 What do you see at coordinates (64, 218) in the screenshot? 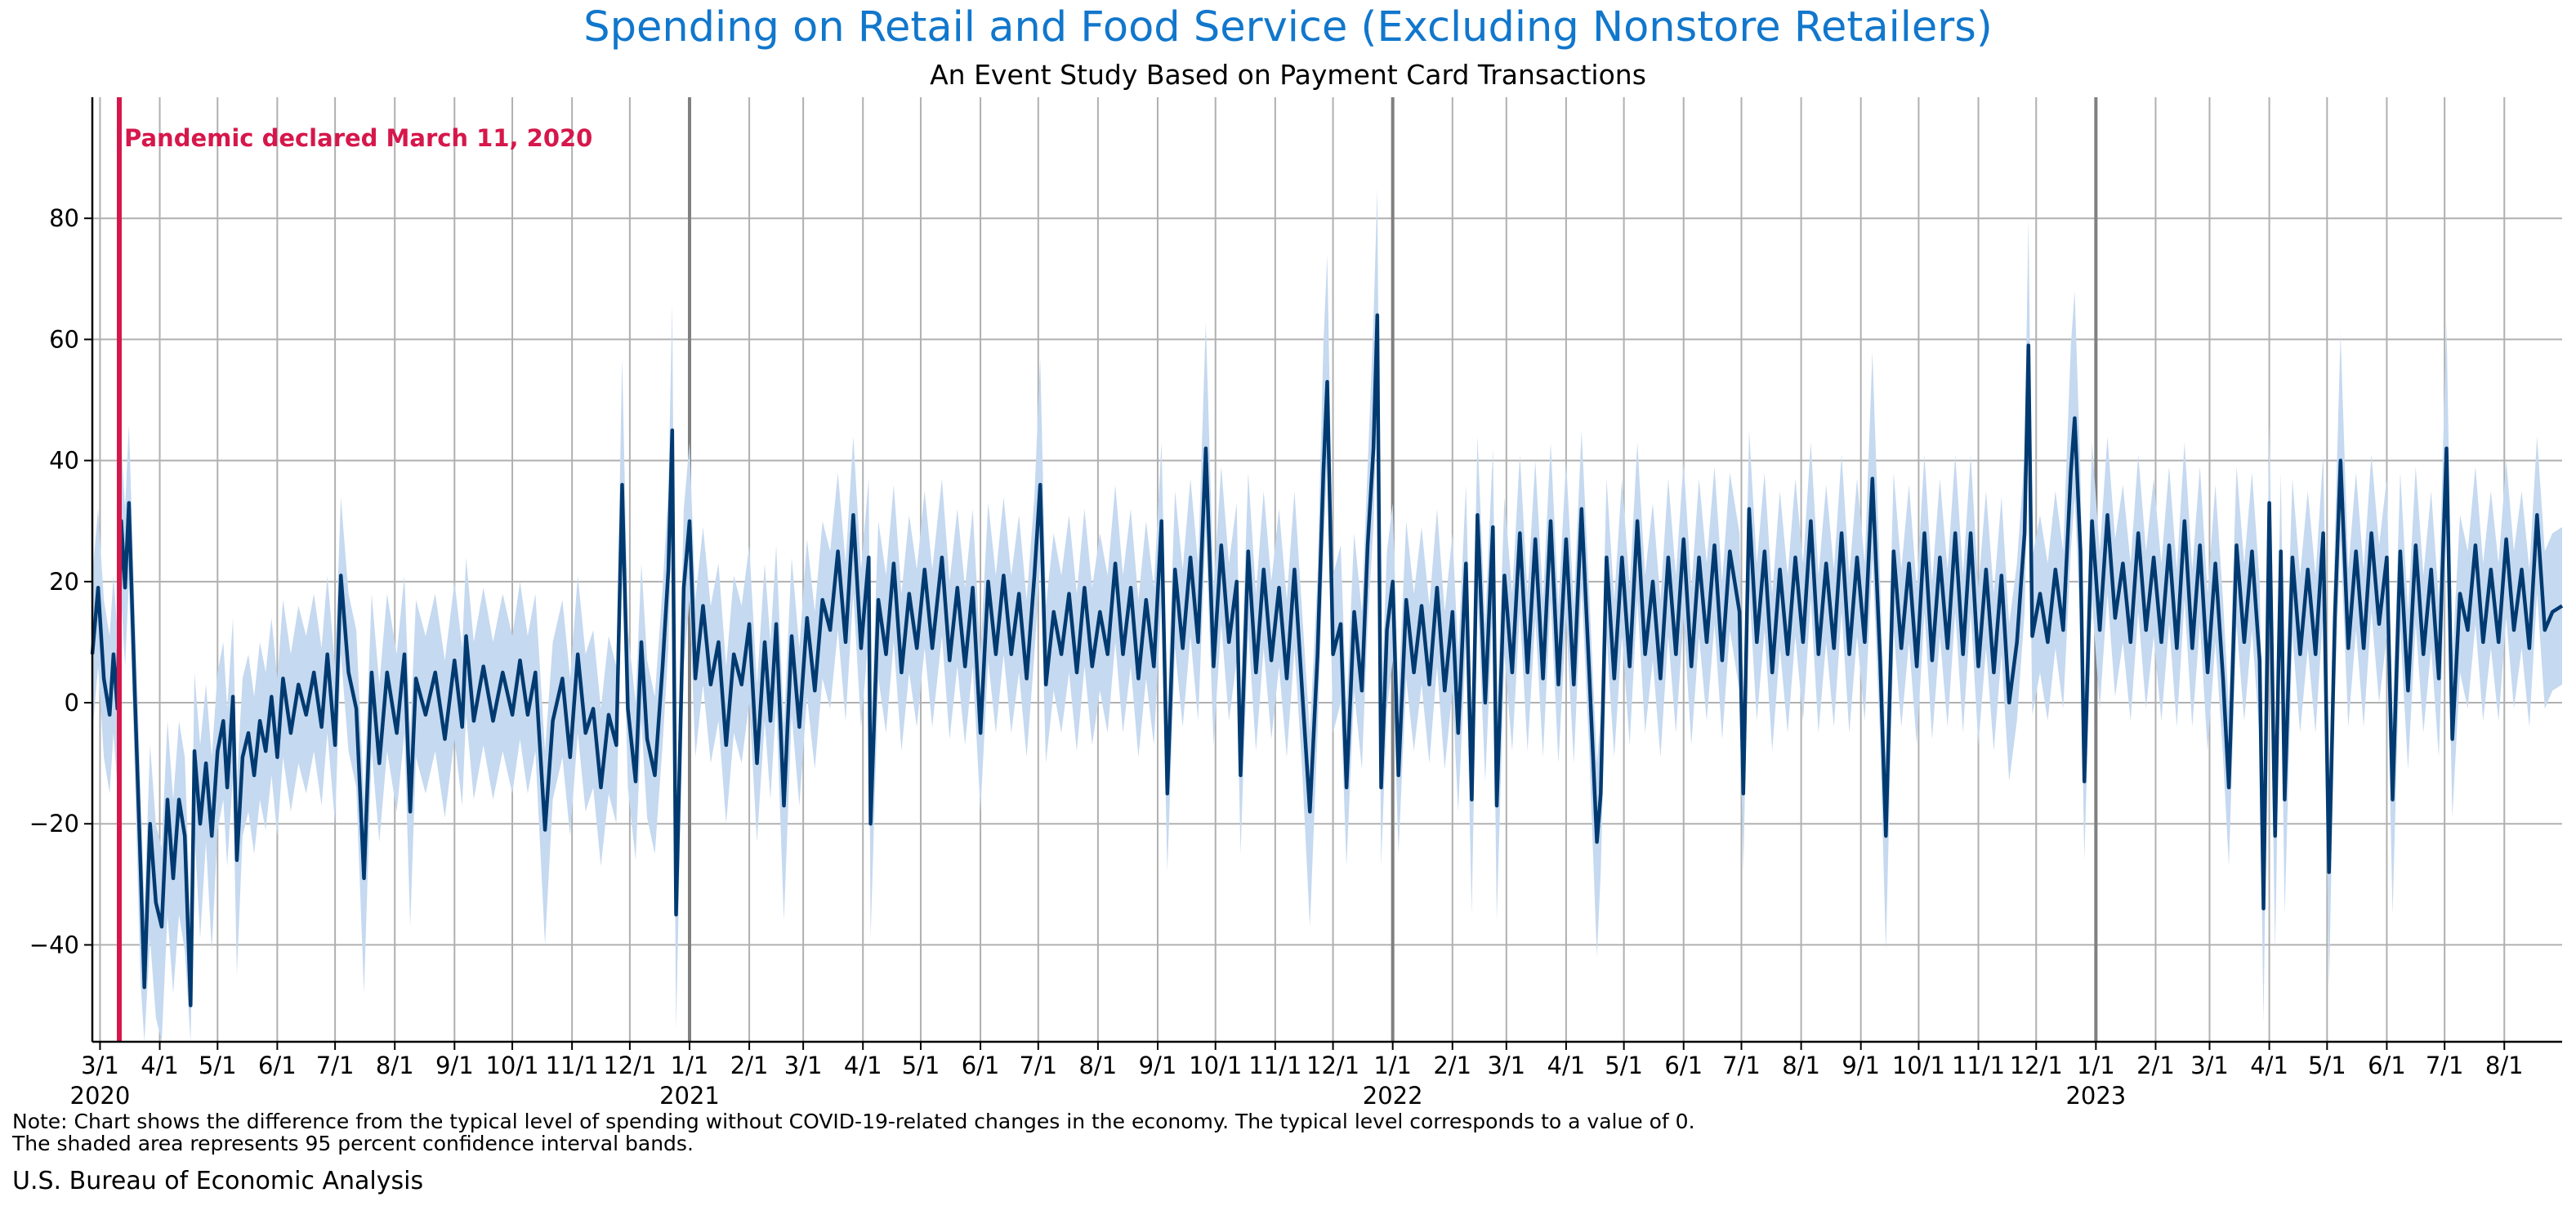
I see `y-tick-label: 80` at bounding box center [64, 218].